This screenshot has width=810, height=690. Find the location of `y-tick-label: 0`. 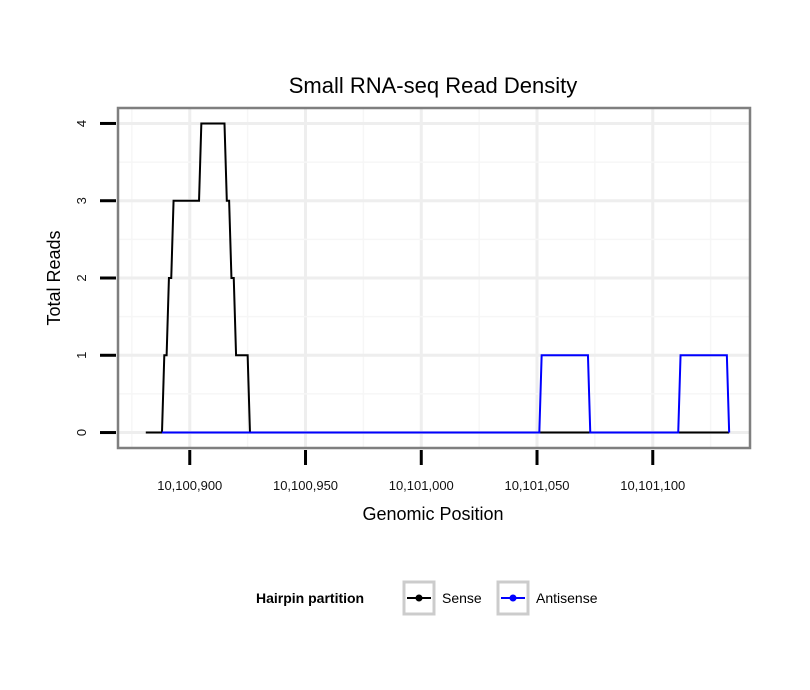

y-tick-label: 0 is located at coordinates (81, 432).